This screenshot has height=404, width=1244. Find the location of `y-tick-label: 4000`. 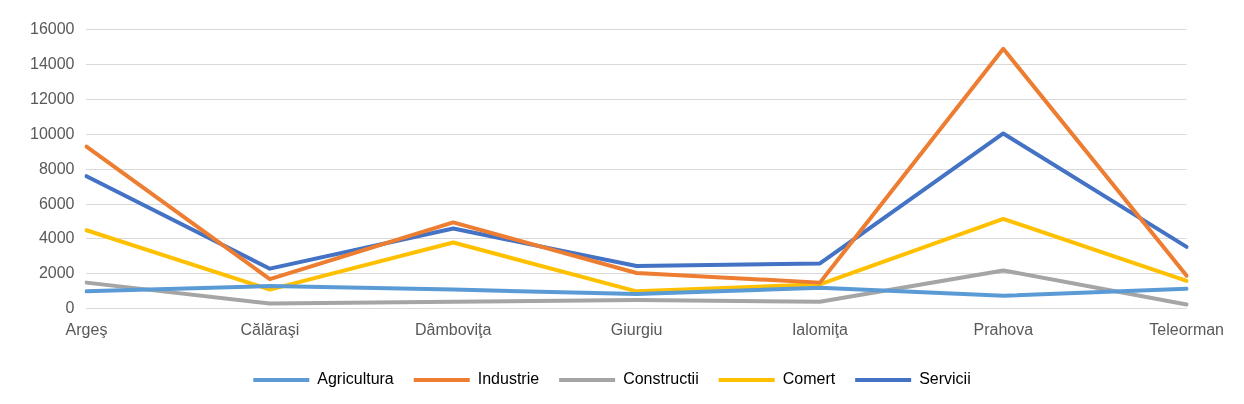

y-tick-label: 4000 is located at coordinates (56, 238).